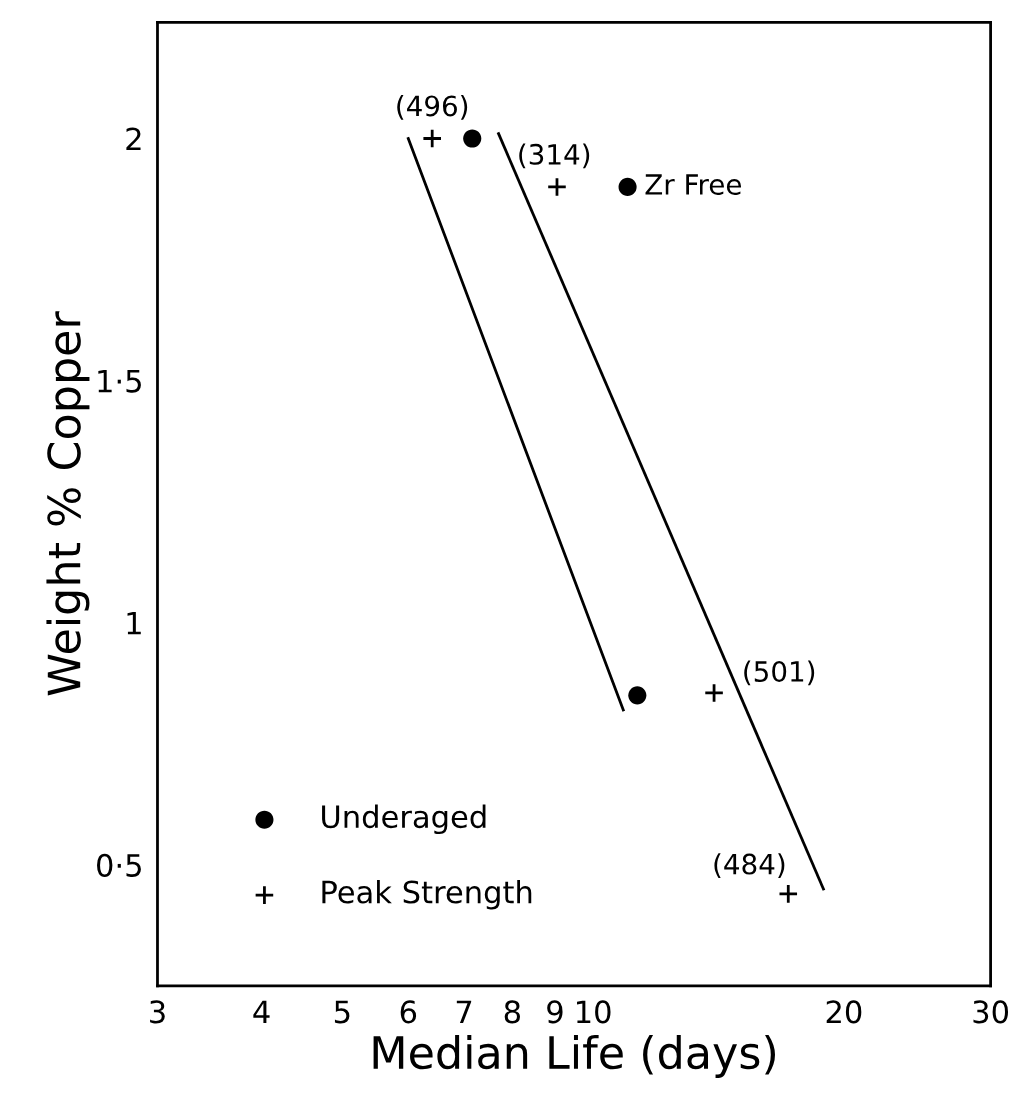  I want to click on legend-label: Peak Strength, so click(427, 894).